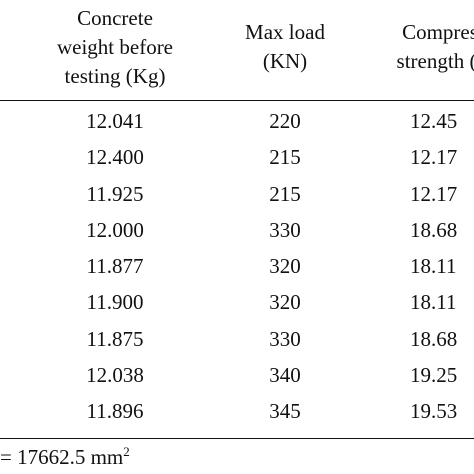 This screenshot has height=474, width=474. I want to click on max-load-cell: 220, so click(285, 121).